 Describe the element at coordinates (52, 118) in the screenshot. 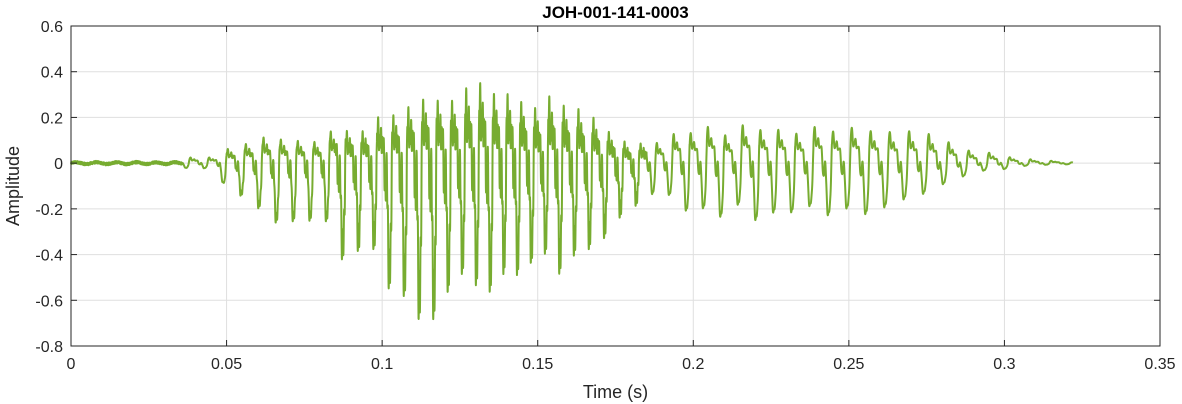

I see `y-tick-label: 0.2` at that location.